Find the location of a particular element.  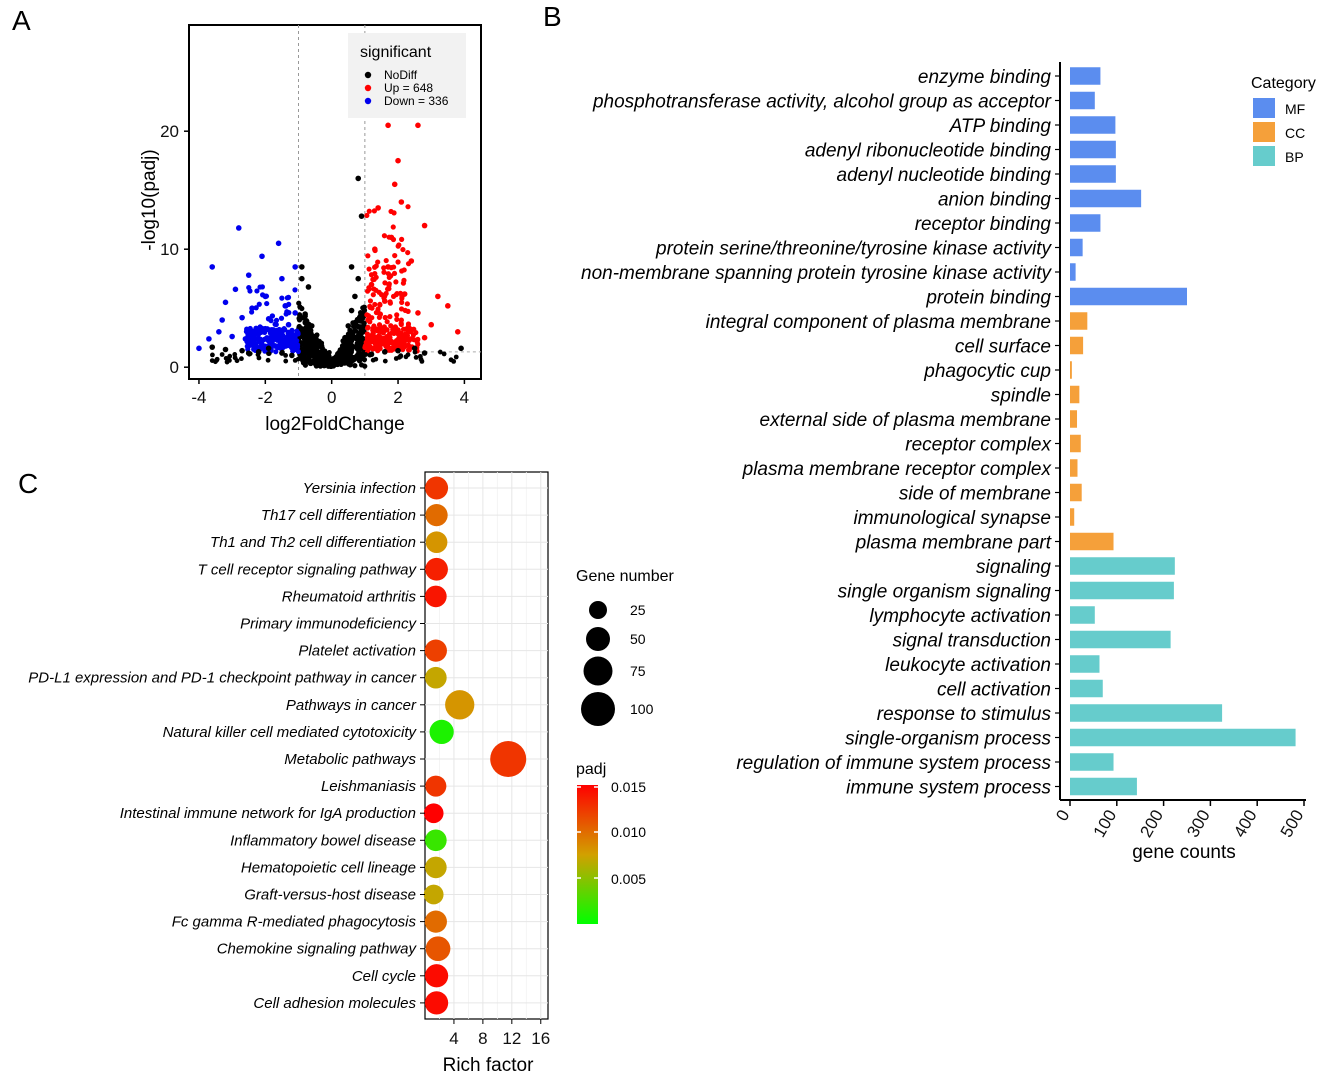

bubble-pathway-label: T cell receptor signaling pathway is located at coordinates (308, 569).